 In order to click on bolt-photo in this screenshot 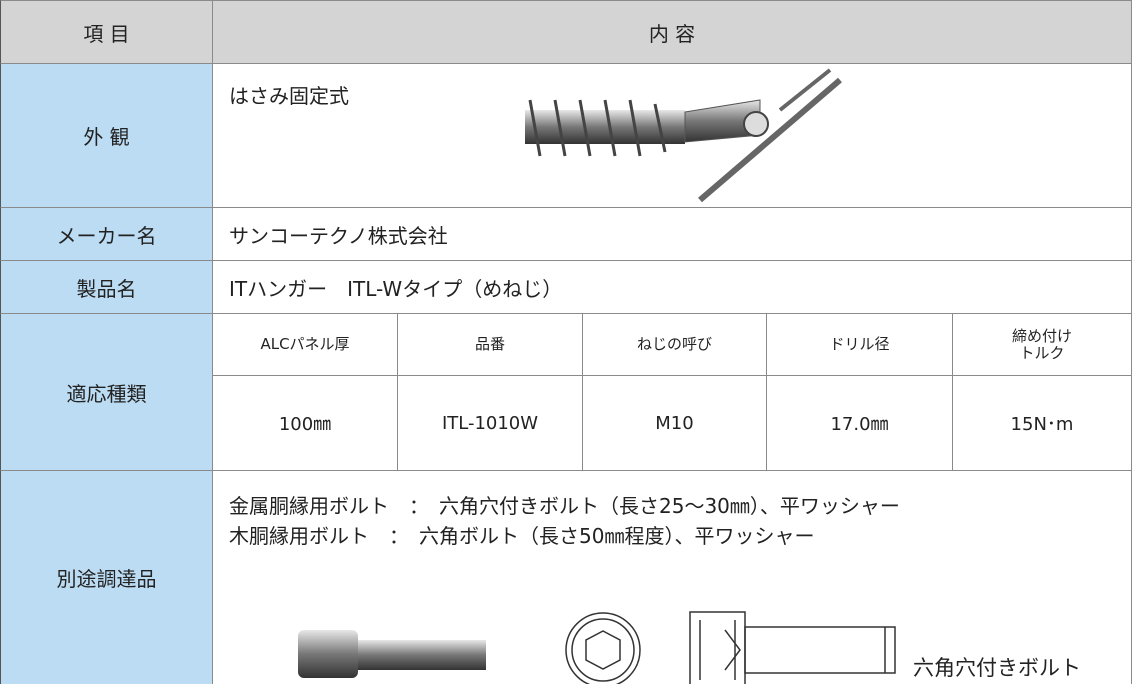, I will do `click(392, 654)`.